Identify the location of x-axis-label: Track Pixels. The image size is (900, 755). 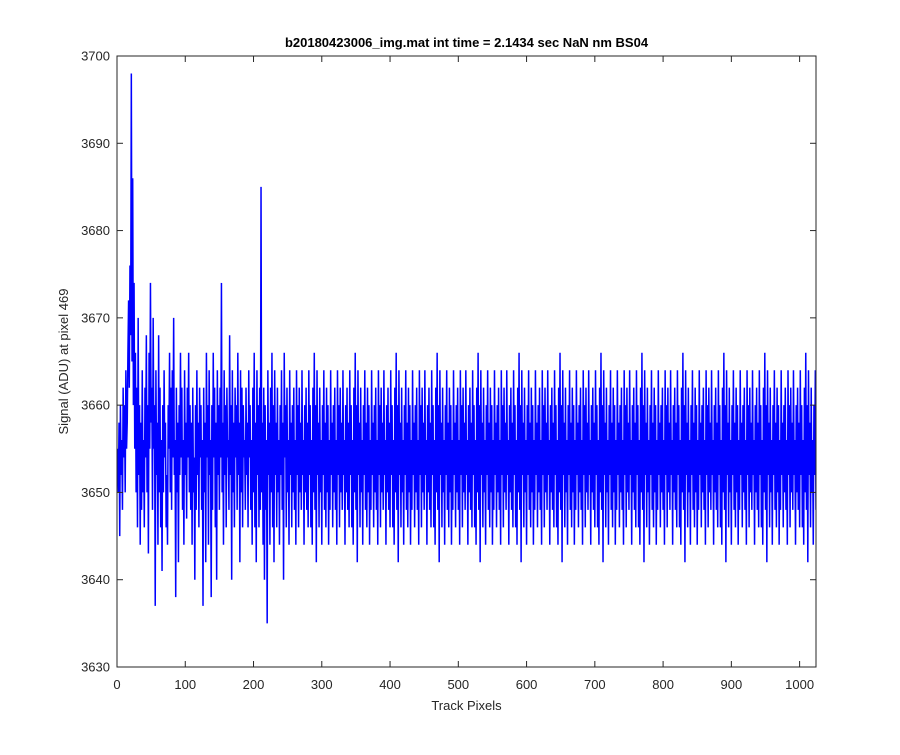
(466, 705).